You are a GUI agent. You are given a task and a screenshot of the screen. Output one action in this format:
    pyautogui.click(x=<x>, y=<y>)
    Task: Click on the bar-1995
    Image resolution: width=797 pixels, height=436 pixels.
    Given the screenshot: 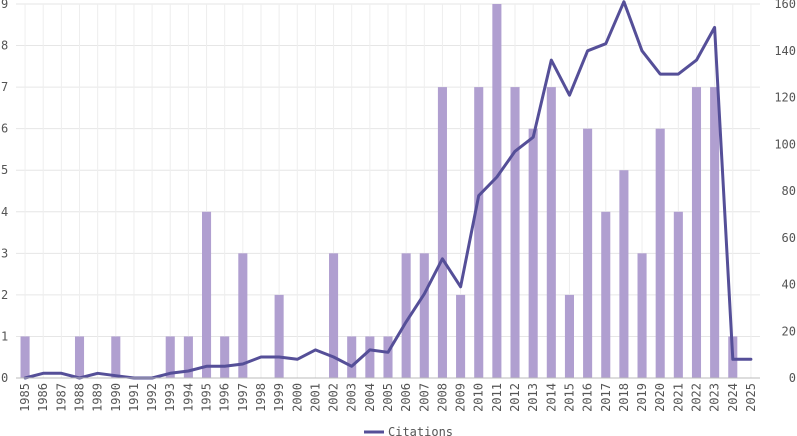 What is the action you would take?
    pyautogui.click(x=207, y=294)
    